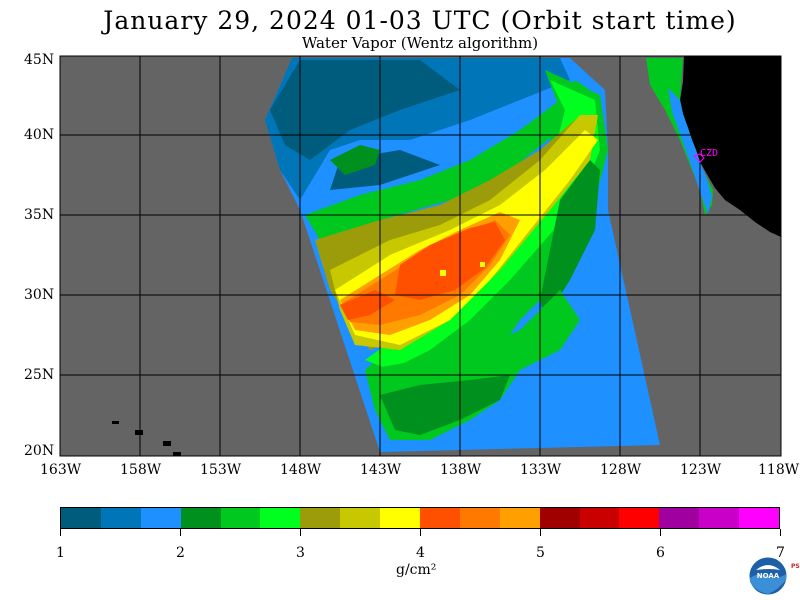 The image size is (800, 600). What do you see at coordinates (180, 553) in the screenshot?
I see `colorbar-tick-label: 2` at bounding box center [180, 553].